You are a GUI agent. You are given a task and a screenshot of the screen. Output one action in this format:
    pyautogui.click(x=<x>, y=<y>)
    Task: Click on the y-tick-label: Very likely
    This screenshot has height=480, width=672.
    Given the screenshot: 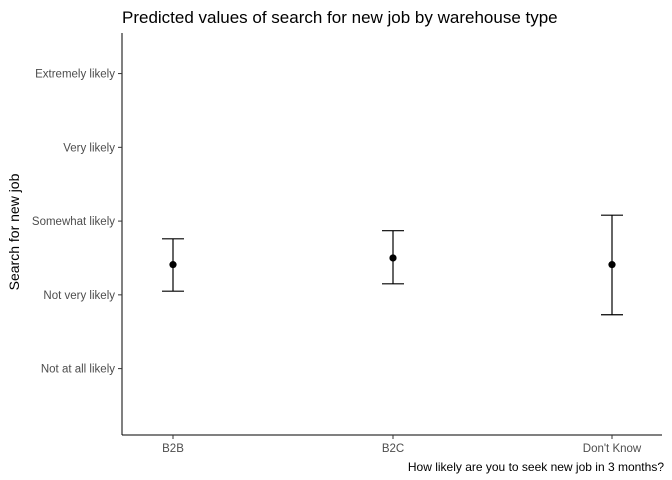 What is the action you would take?
    pyautogui.click(x=89, y=148)
    